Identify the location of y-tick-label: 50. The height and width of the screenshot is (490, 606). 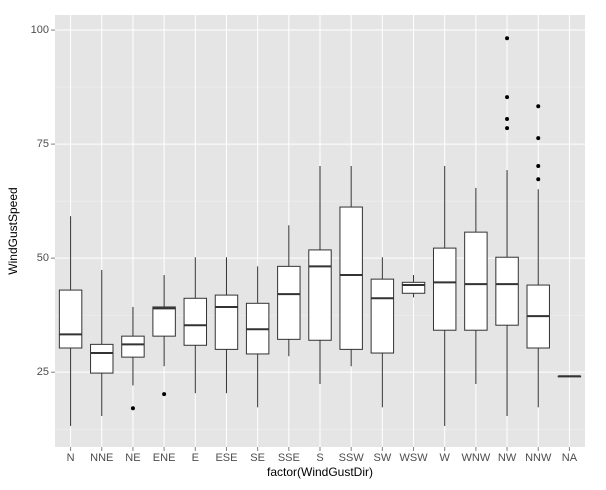
(43, 258).